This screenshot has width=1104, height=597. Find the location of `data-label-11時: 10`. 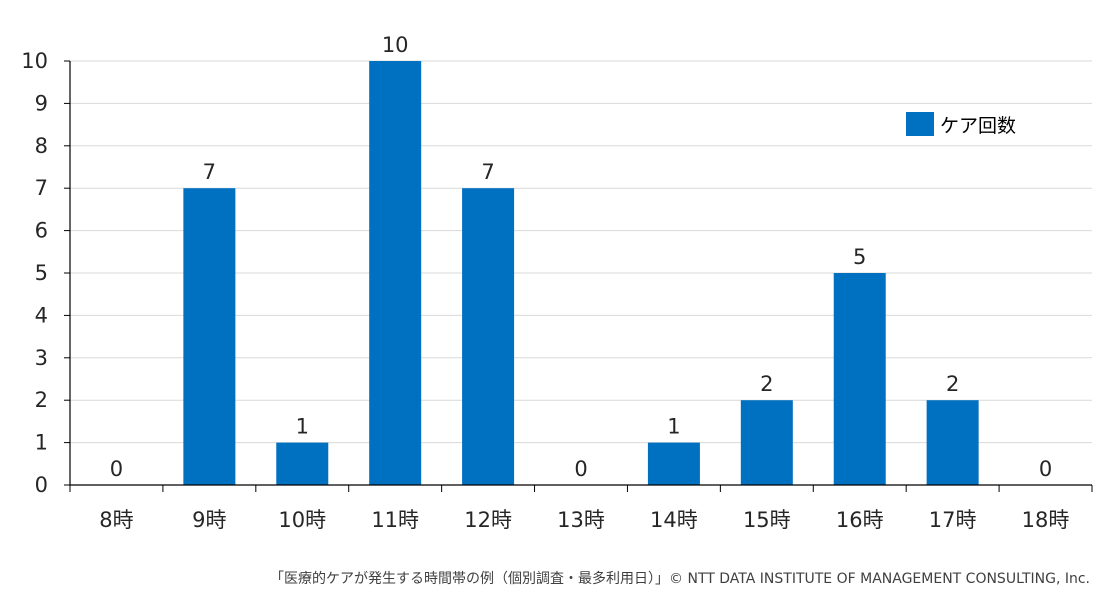

data-label-11時: 10 is located at coordinates (395, 45).